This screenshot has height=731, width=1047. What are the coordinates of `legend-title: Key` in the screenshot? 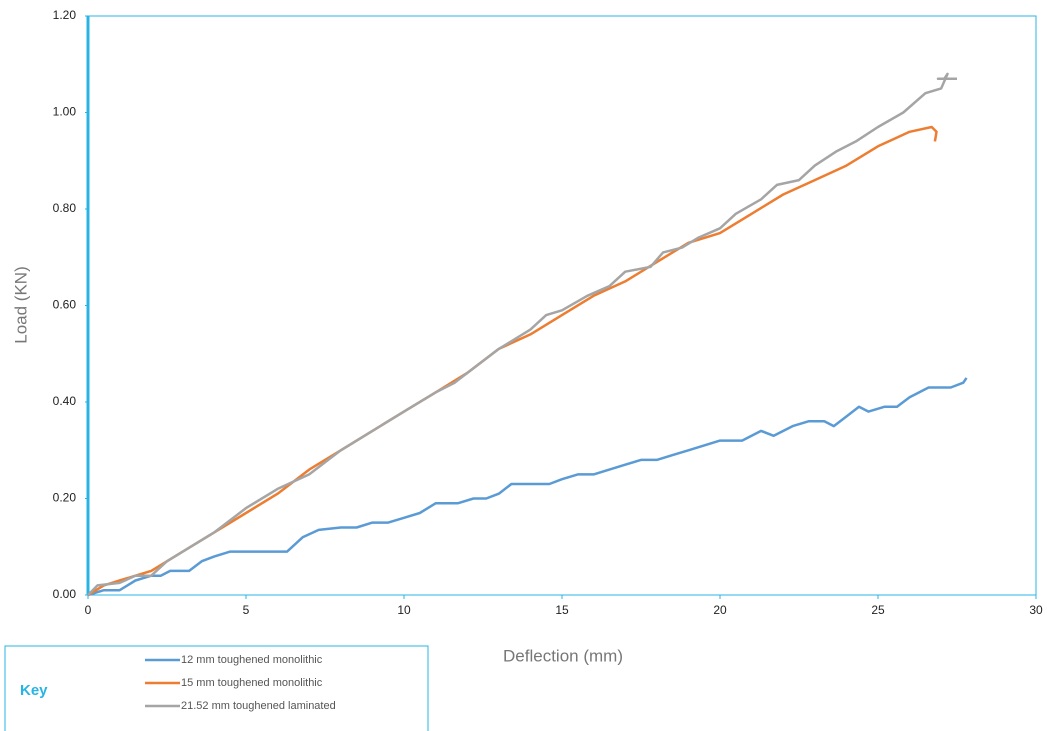 It's located at (34, 690).